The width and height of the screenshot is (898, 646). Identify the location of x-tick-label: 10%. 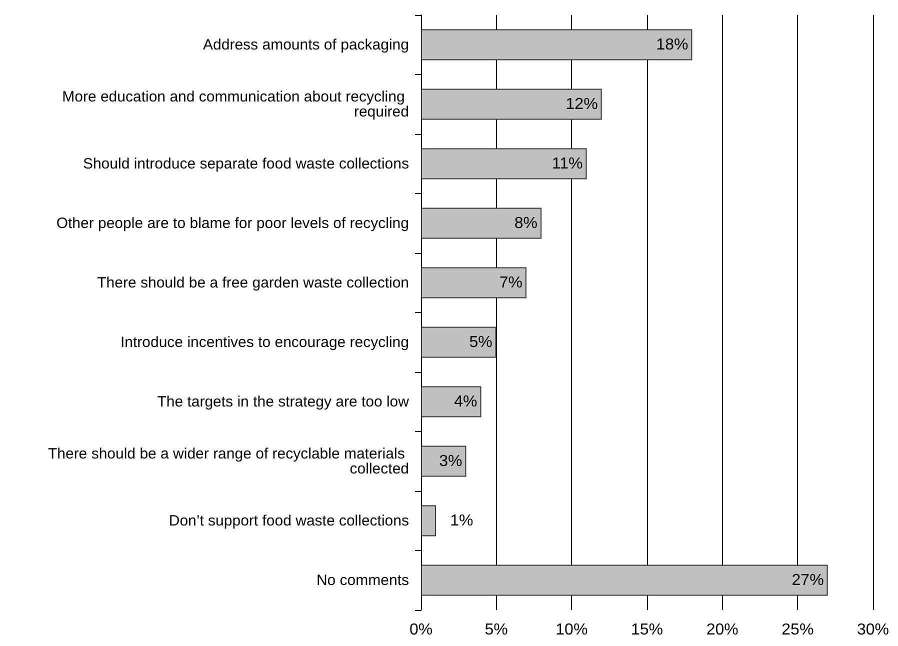
(572, 630).